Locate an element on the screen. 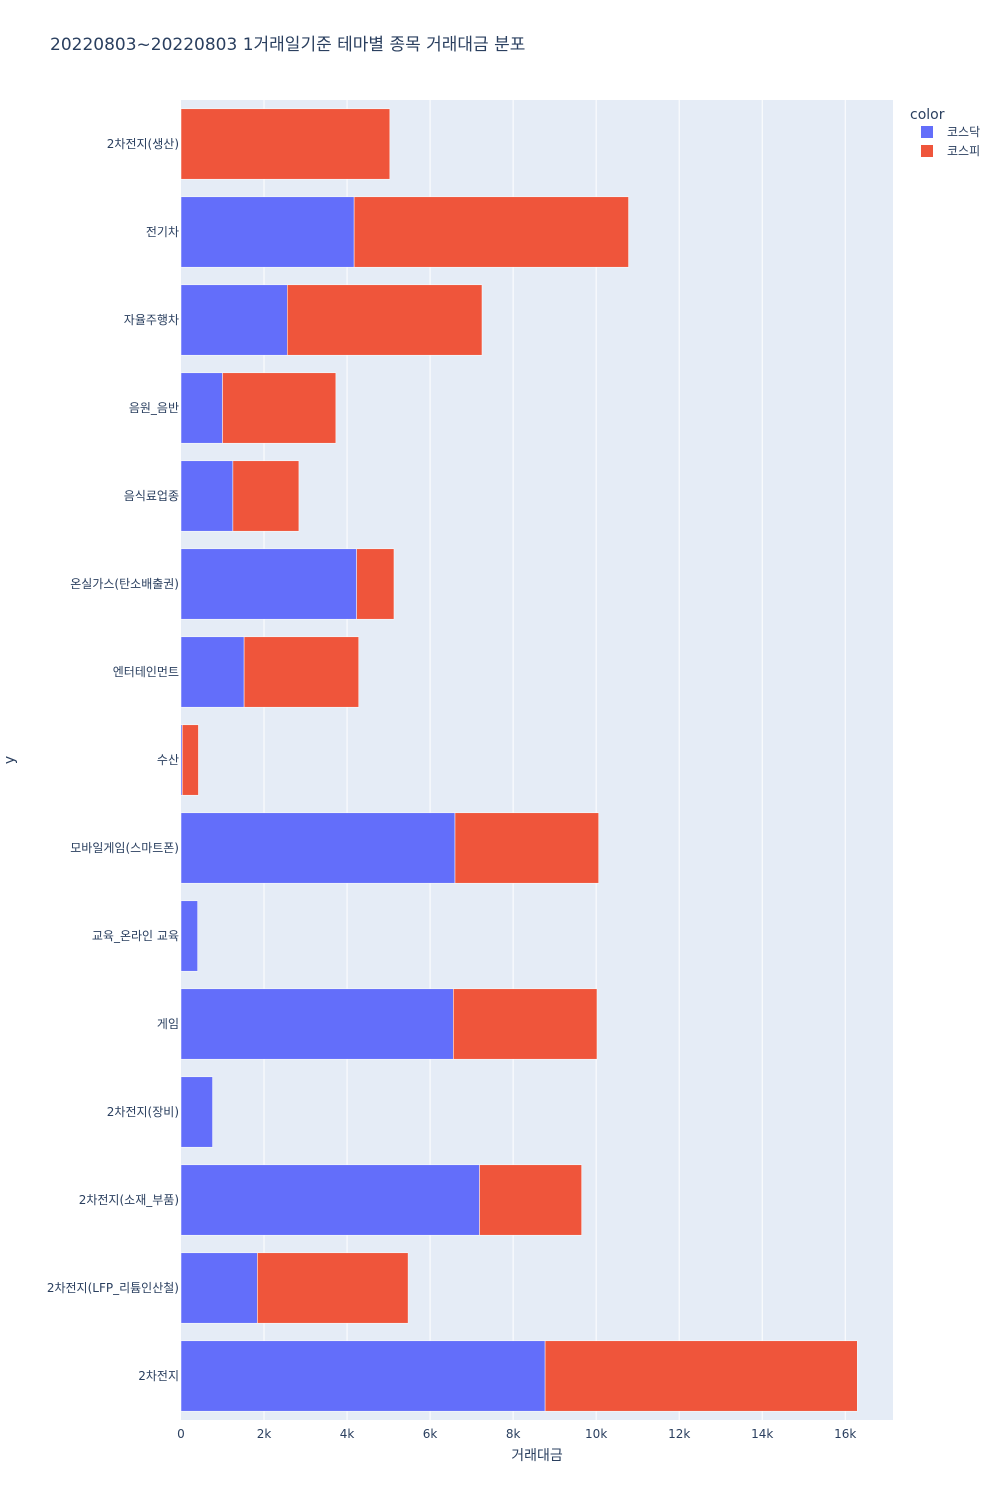 This screenshot has width=1000, height=1504. x-tick-label: 4k is located at coordinates (347, 1434).